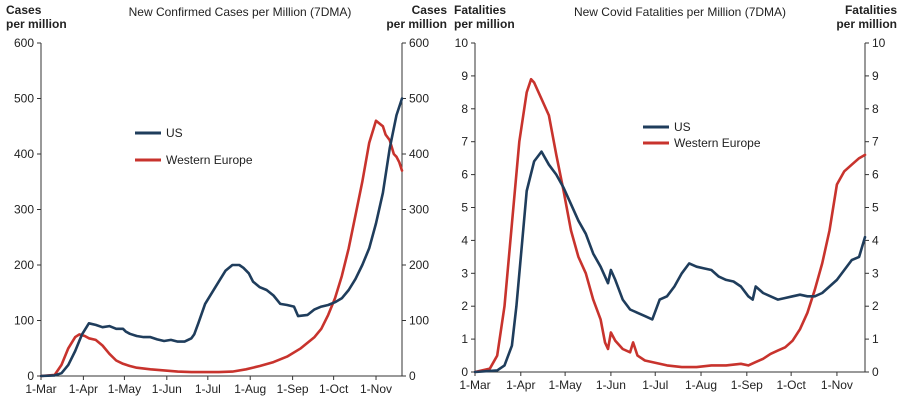 This screenshot has height=407, width=903. I want to click on cases-left-y-tick-label: 100, so click(24, 321).